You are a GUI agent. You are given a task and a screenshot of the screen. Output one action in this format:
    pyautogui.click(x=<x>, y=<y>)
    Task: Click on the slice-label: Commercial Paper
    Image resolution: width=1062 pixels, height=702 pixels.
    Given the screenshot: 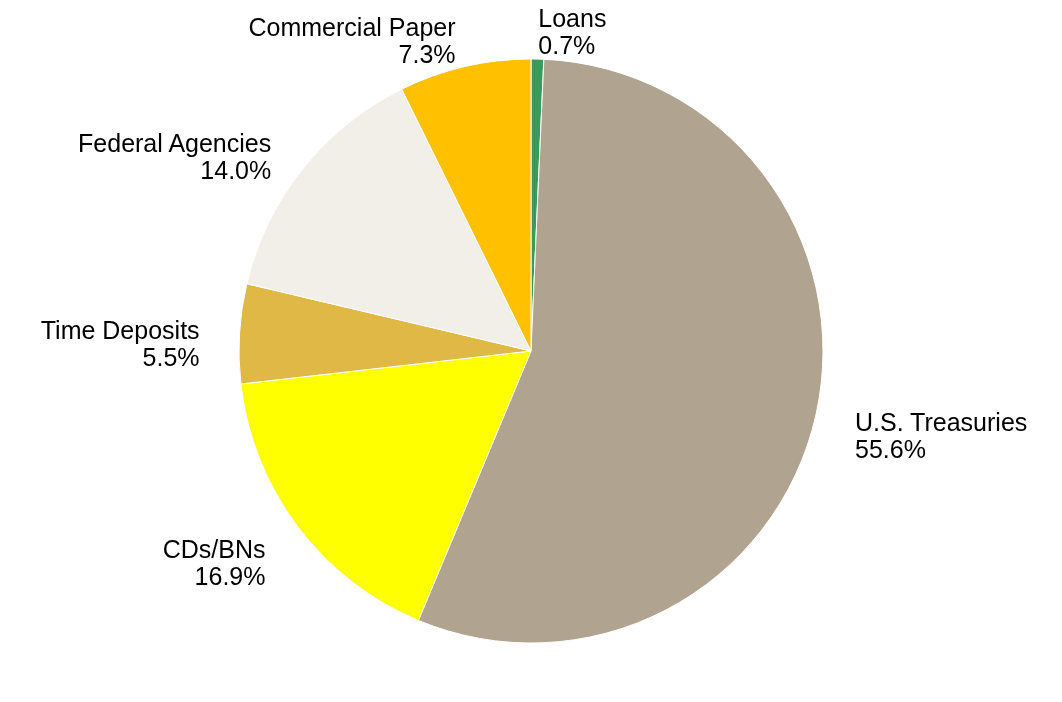 What is the action you would take?
    pyautogui.click(x=352, y=26)
    